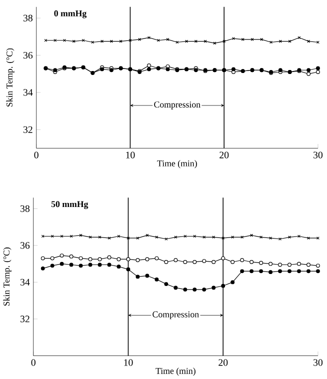  Describe the element at coordinates (70, 205) in the screenshot. I see `chart-title: 50 mmHg` at that location.